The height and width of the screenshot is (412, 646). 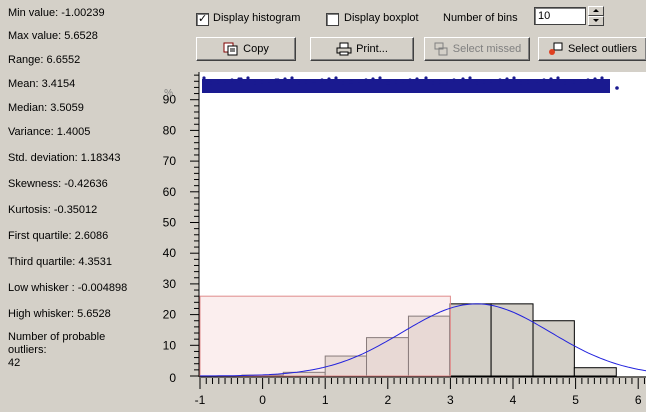 What do you see at coordinates (74, 210) in the screenshot?
I see `stat-value: -0.35012` at bounding box center [74, 210].